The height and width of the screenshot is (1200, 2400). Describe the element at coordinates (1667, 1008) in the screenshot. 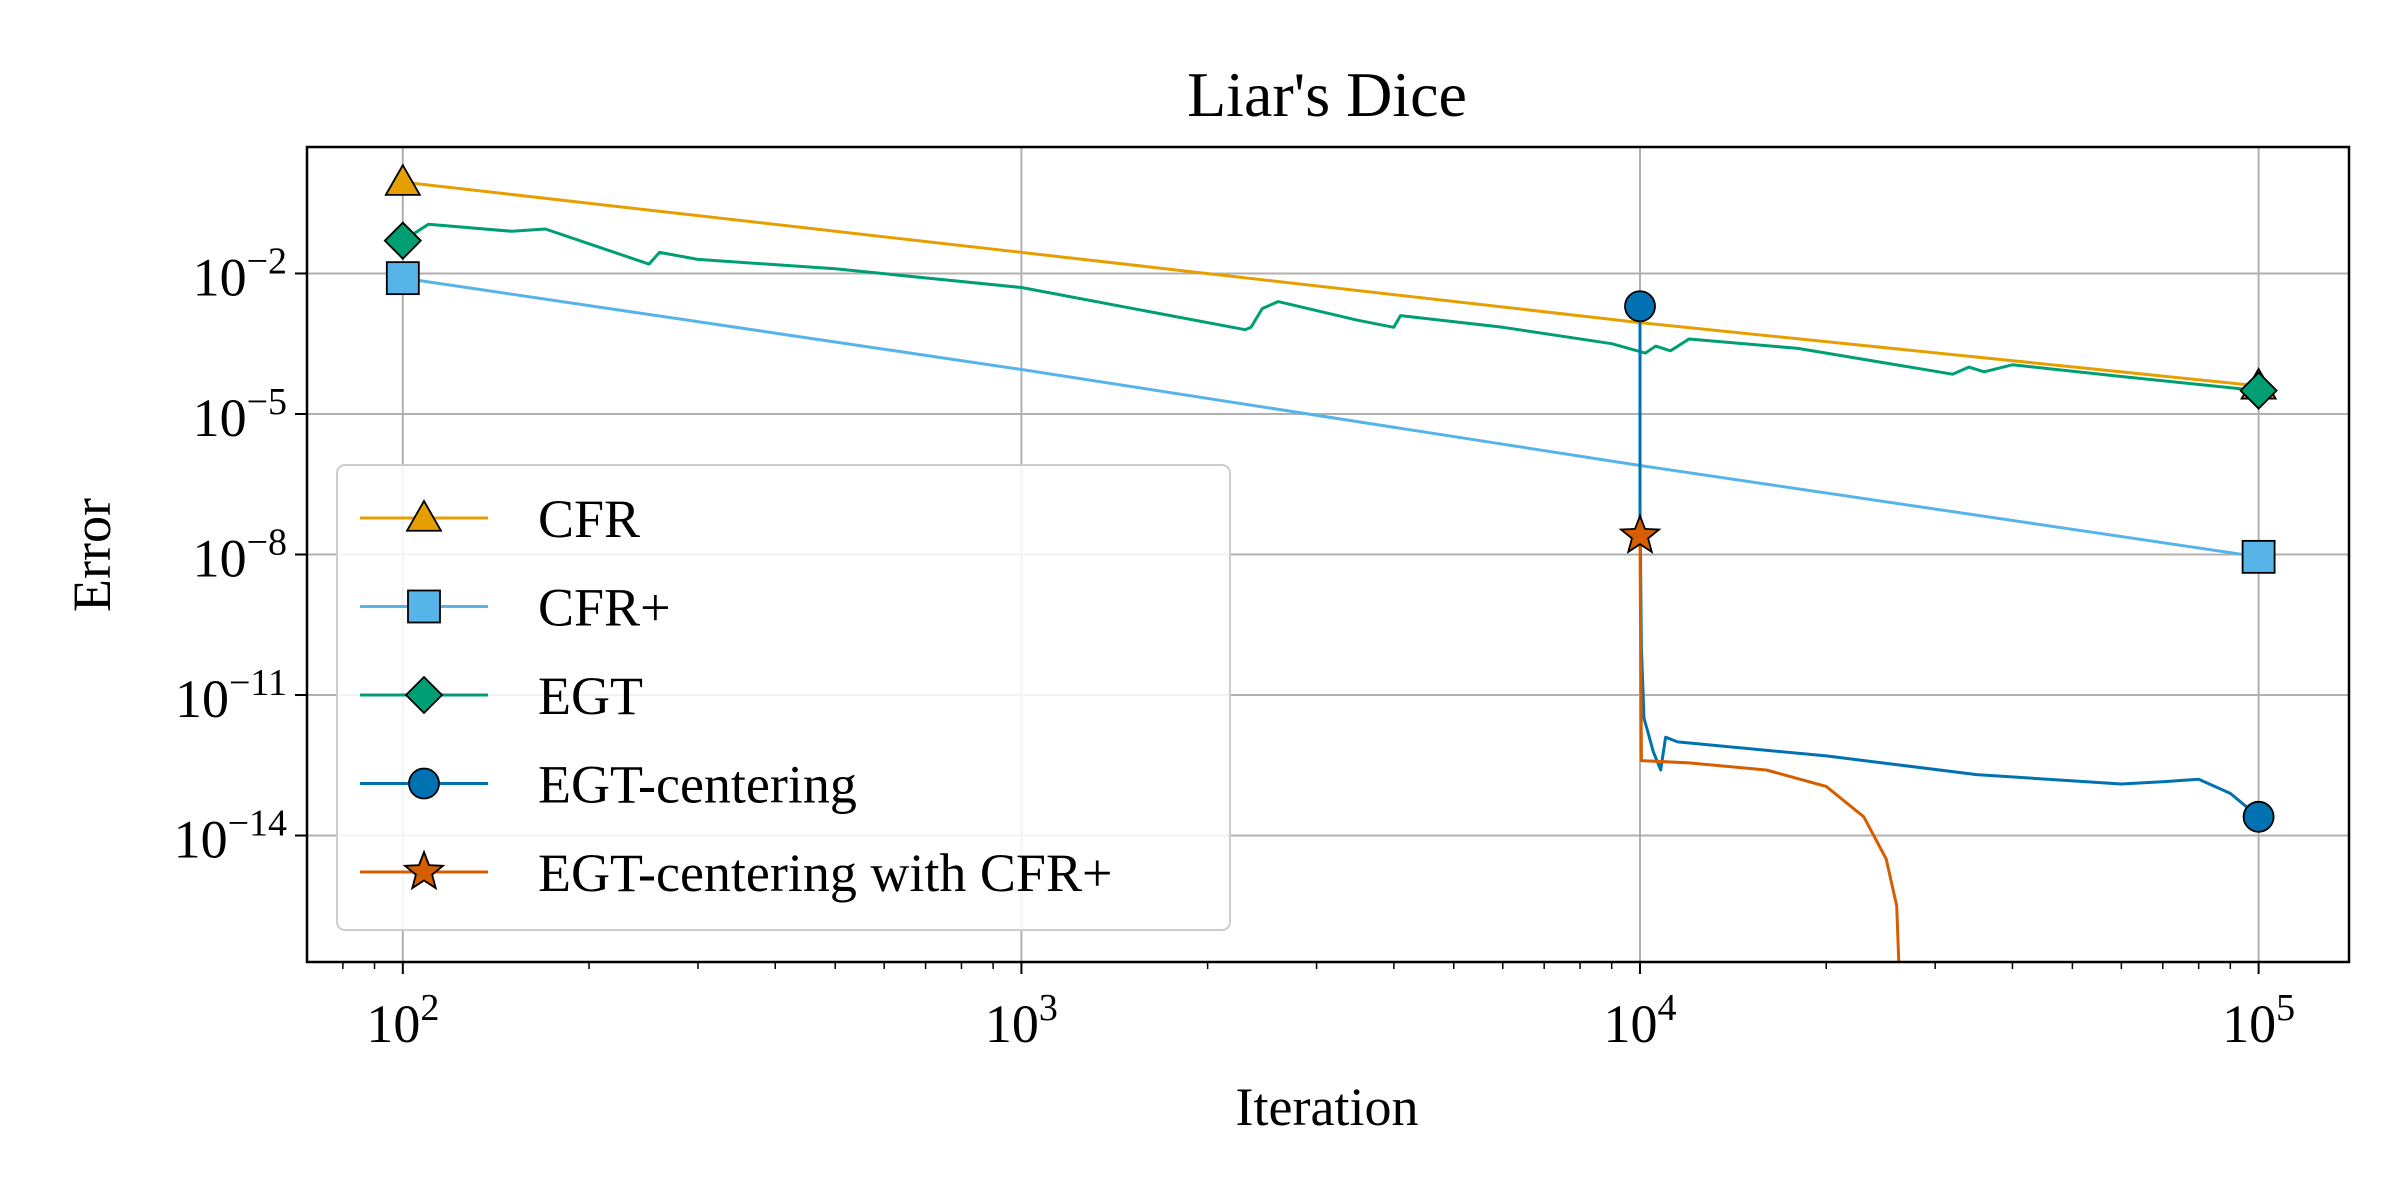

I see `x-tick-exponent: 4` at that location.